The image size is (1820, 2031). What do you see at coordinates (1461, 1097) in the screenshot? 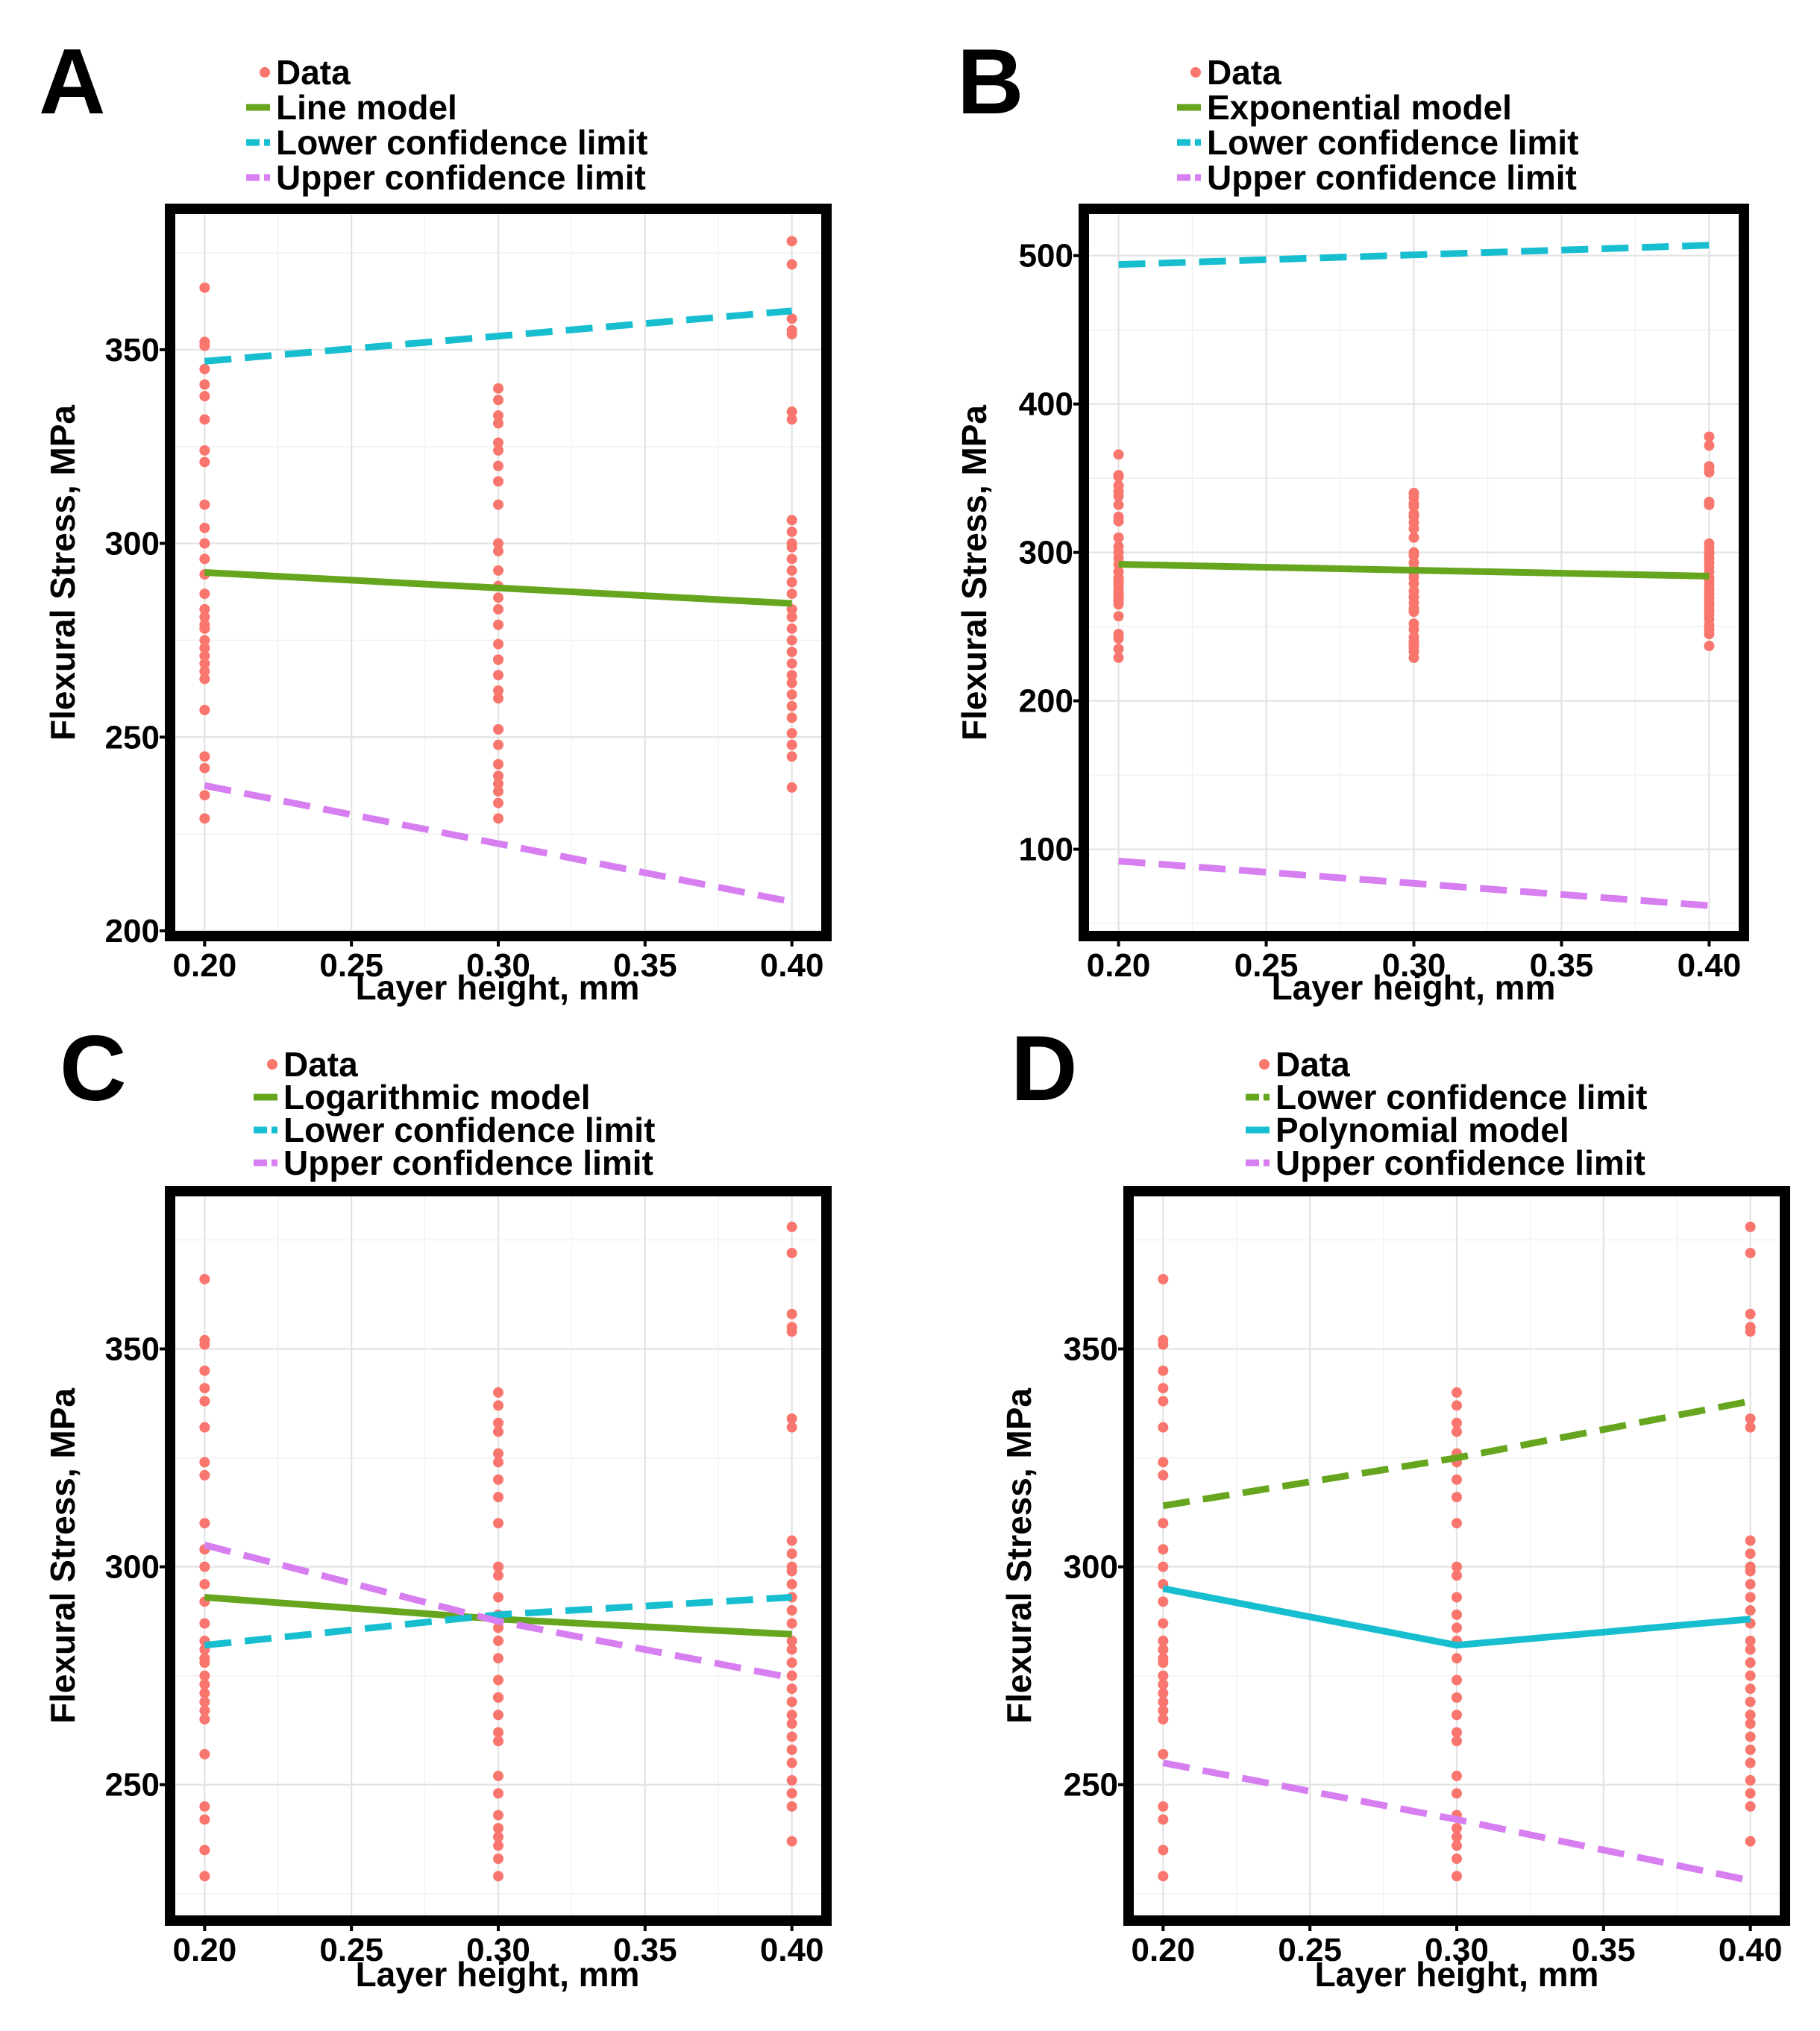
I see `legend-label: Lower confidence limit` at bounding box center [1461, 1097].